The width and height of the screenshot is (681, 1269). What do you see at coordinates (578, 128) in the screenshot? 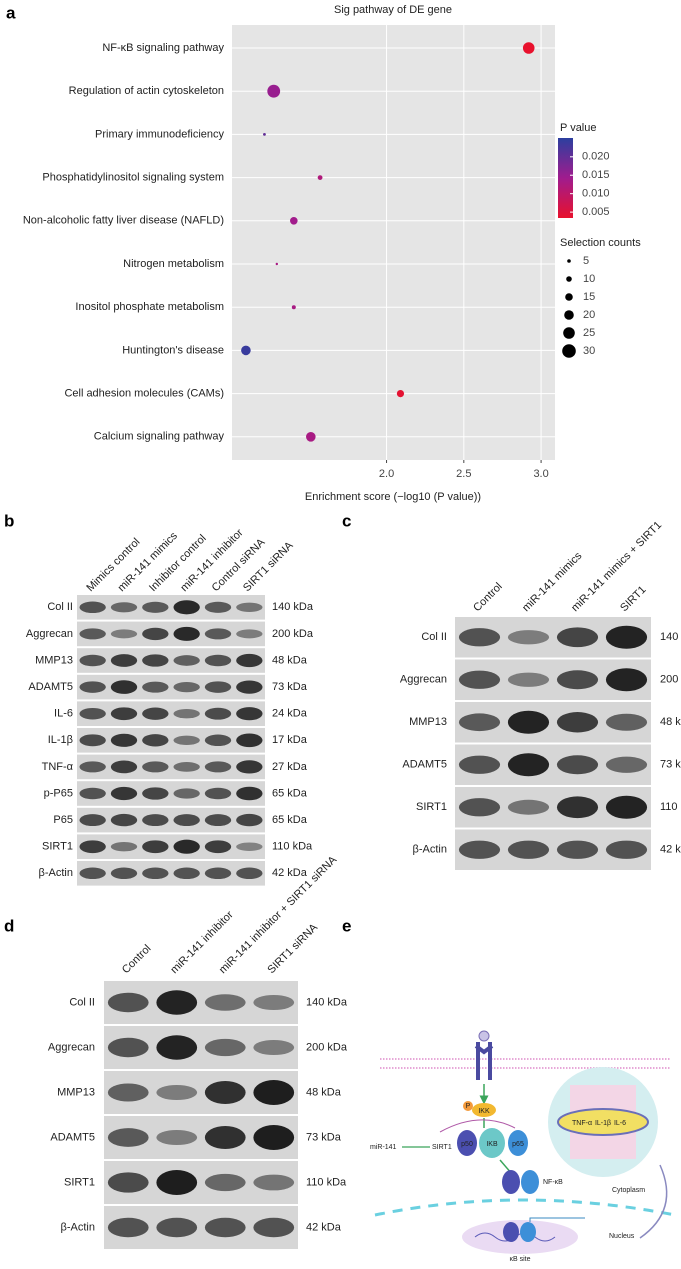
I see `color-legend-title: P value` at bounding box center [578, 128].